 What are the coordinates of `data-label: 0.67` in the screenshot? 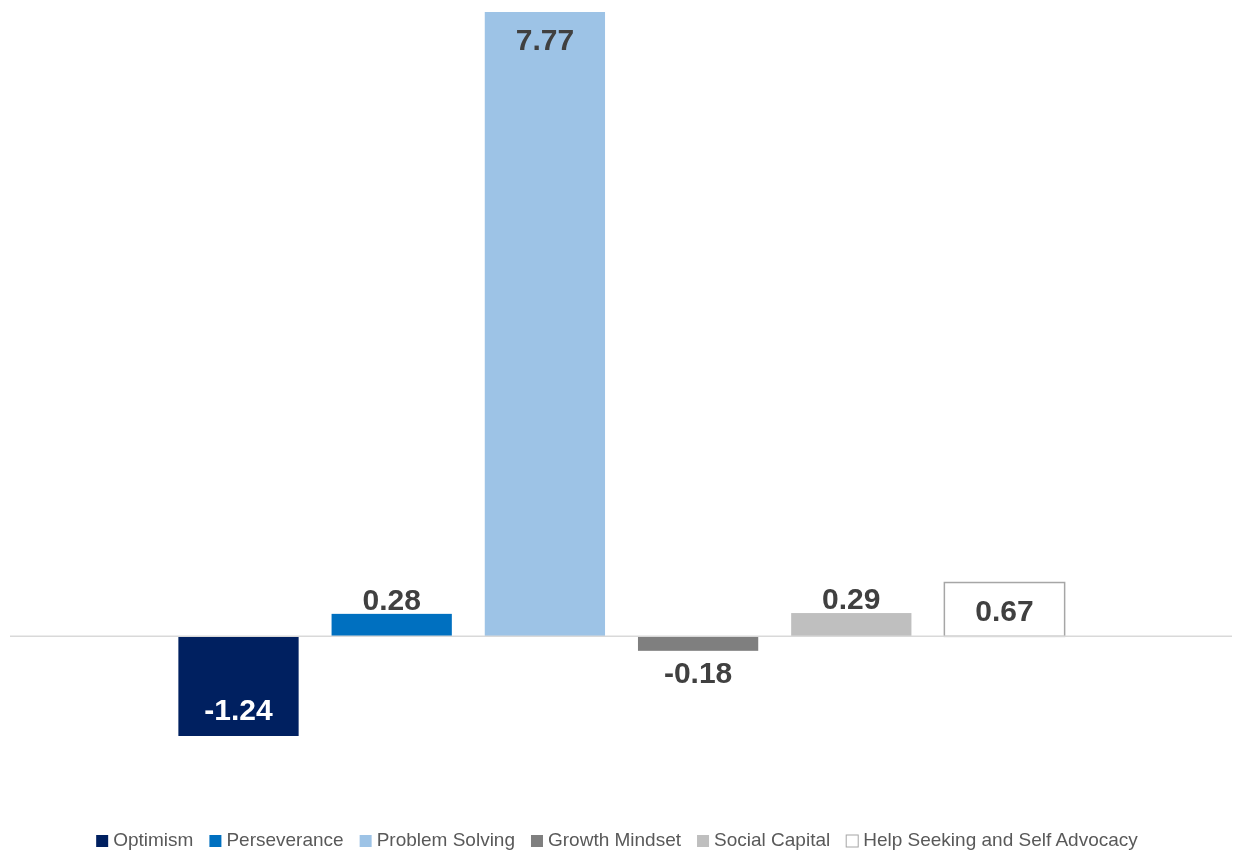 It's located at (1004, 610).